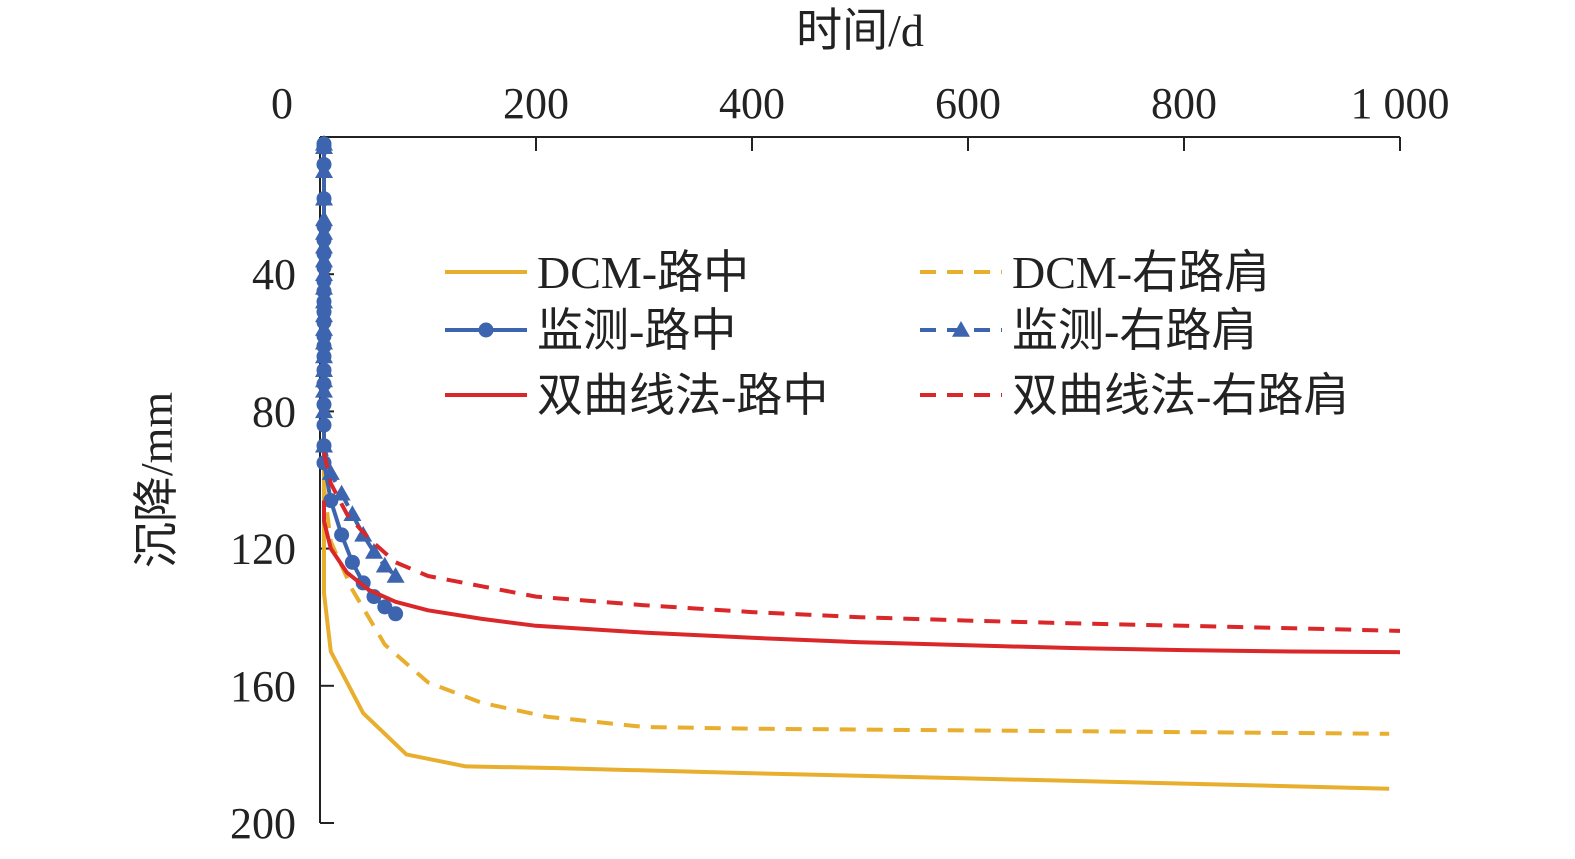 This screenshot has height=859, width=1575. I want to click on legend-entry: DCM-路中, so click(597, 272).